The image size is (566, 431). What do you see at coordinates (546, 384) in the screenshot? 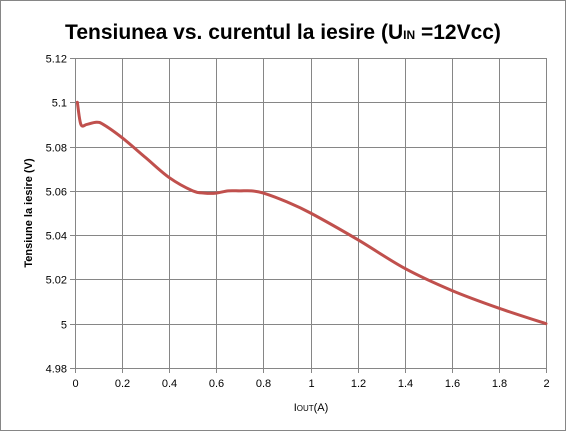
I see `x-tick-label-10: 2` at bounding box center [546, 384].